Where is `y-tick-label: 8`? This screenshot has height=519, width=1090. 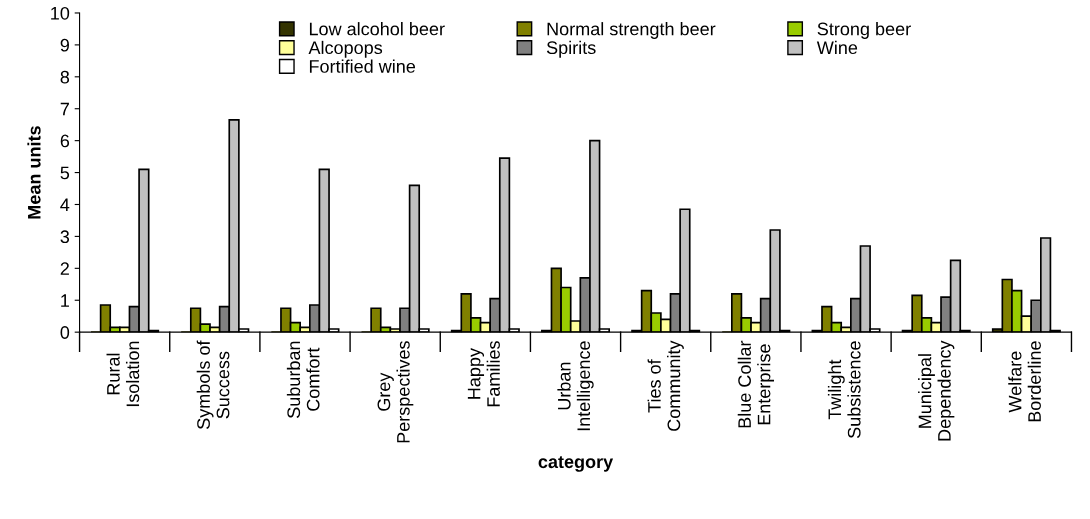
y-tick-label: 8 is located at coordinates (65, 77).